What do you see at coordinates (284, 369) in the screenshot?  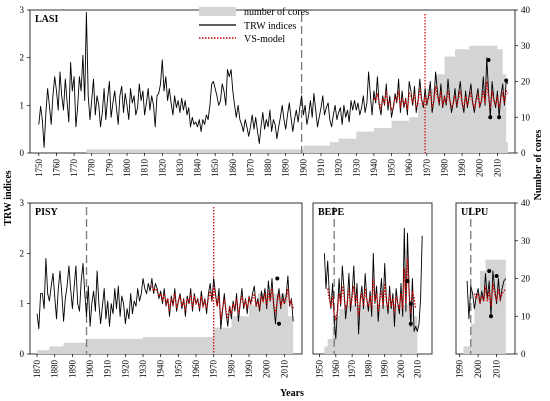 I see `x-tick-label-pisy-2010: 2010` at bounding box center [284, 369].